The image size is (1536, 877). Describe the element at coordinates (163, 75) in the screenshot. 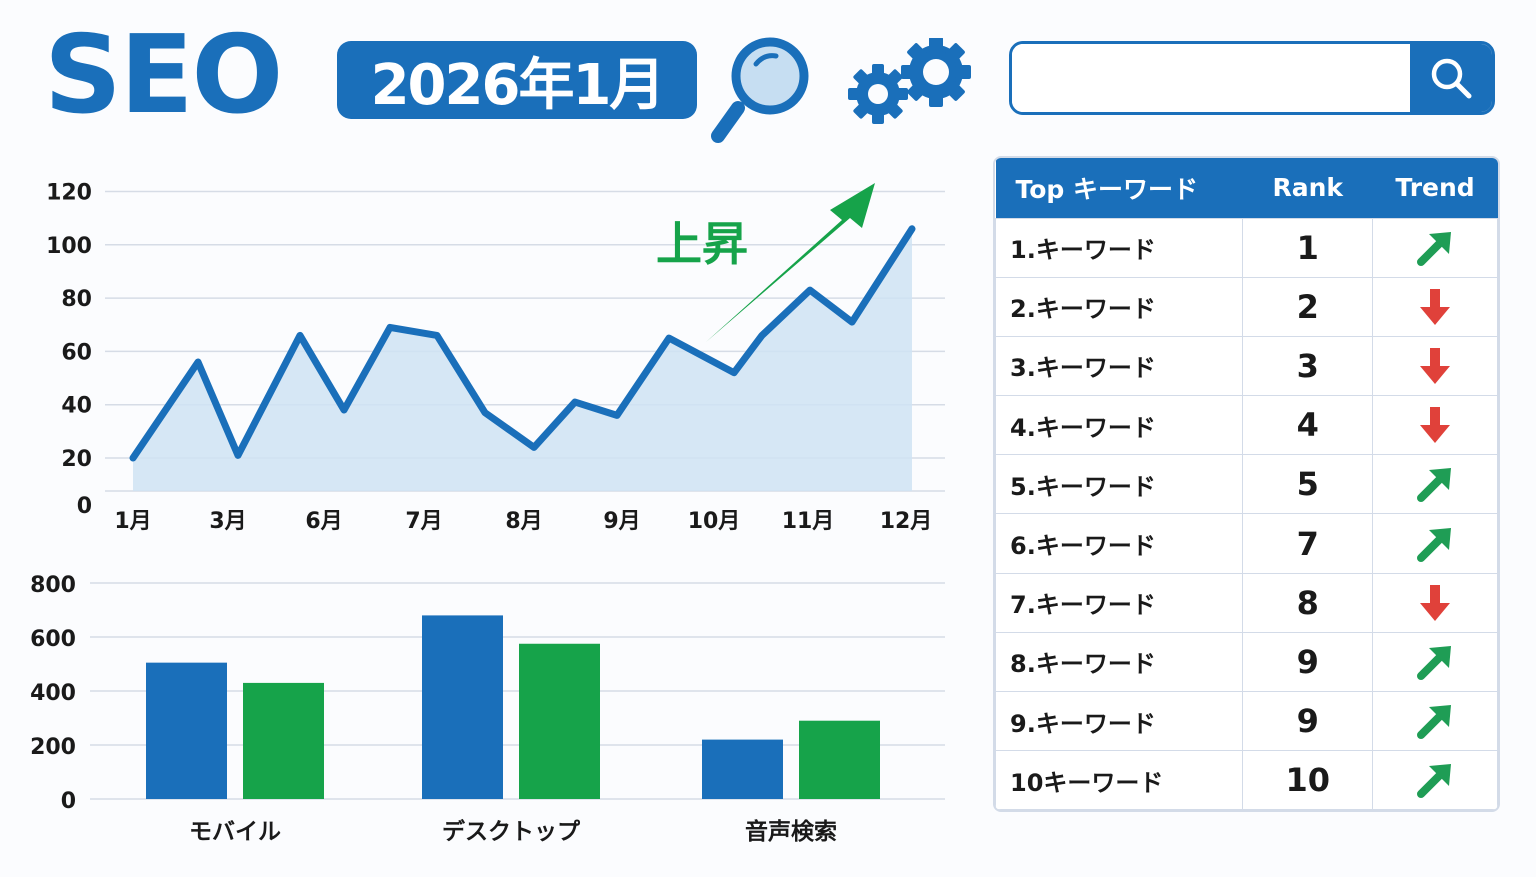

I see `page-title: SEO` at that location.